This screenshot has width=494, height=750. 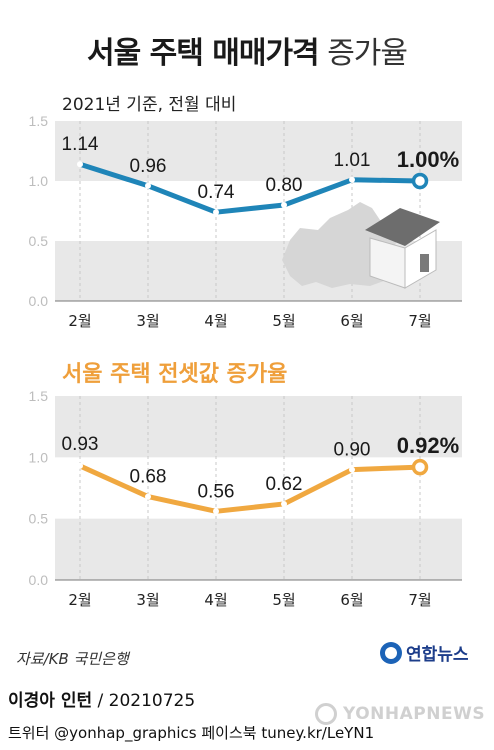 What do you see at coordinates (80, 144) in the screenshot?
I see `data-label: 1.14` at bounding box center [80, 144].